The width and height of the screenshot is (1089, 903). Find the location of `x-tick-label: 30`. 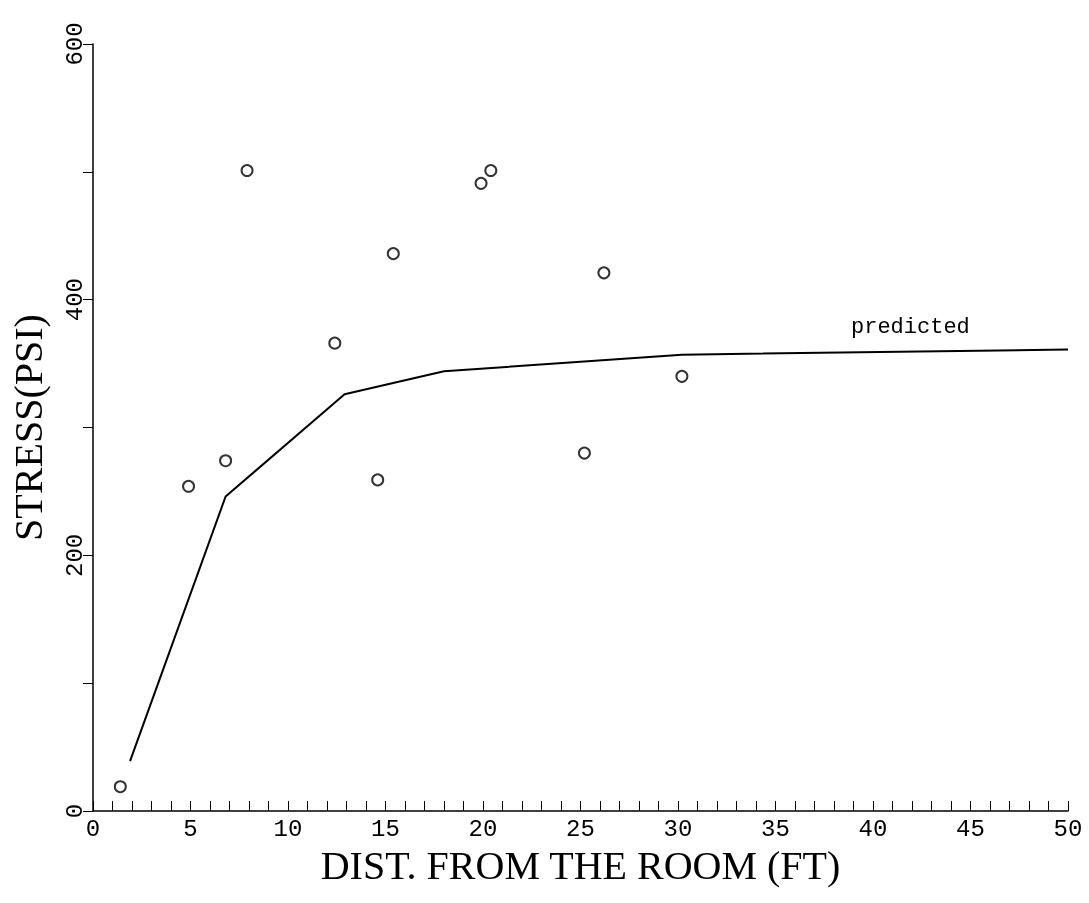

x-tick-label: 30 is located at coordinates (678, 829).